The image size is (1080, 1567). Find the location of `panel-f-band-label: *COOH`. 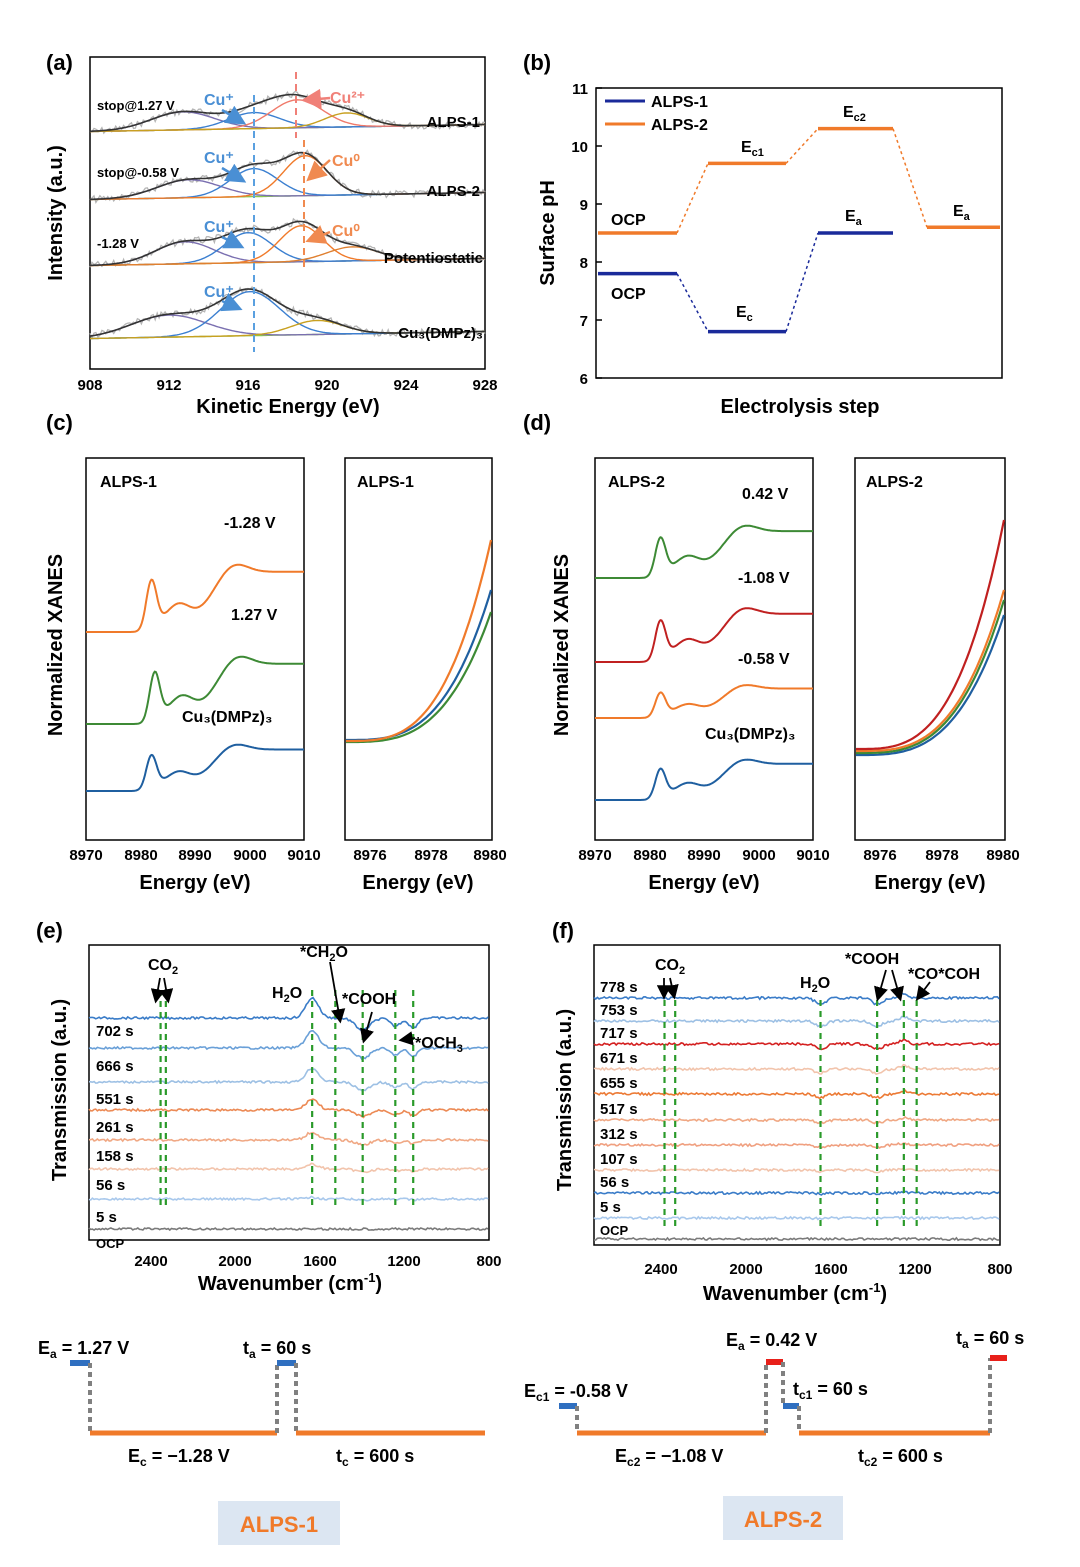

panel-f-band-label: *COOH is located at coordinates (872, 959).